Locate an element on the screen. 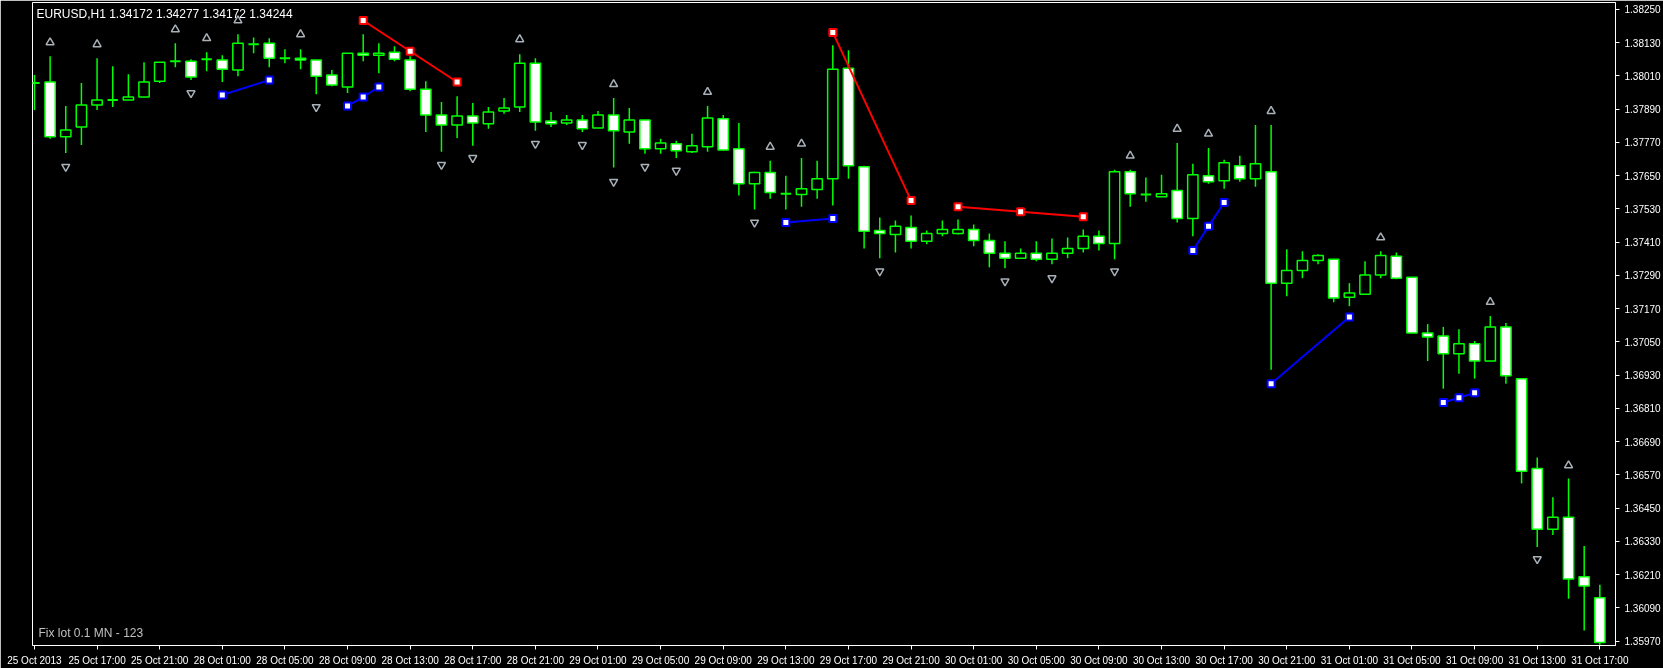 The height and width of the screenshot is (668, 1663). y-tick-label: 1.36450 is located at coordinates (1643, 509).